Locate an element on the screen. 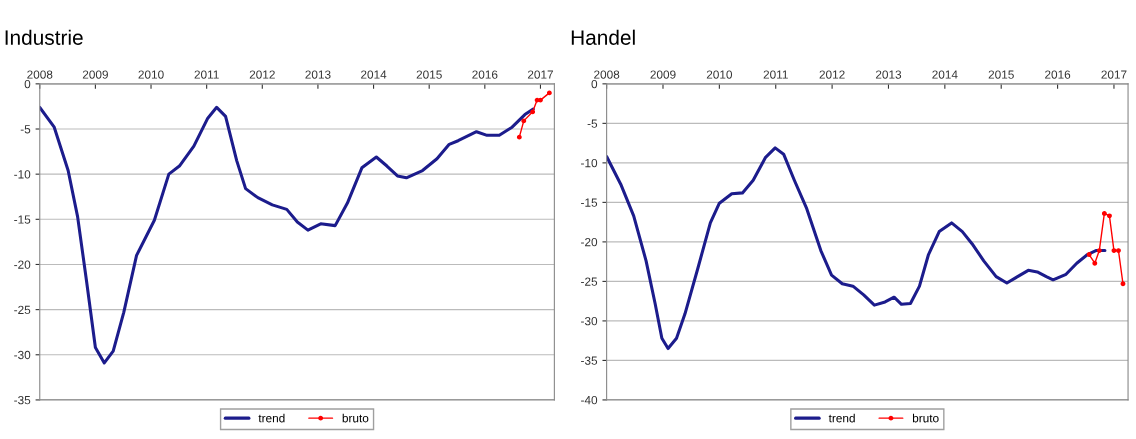 This screenshot has height=439, width=1136. chart-title: Handel is located at coordinates (603, 37).